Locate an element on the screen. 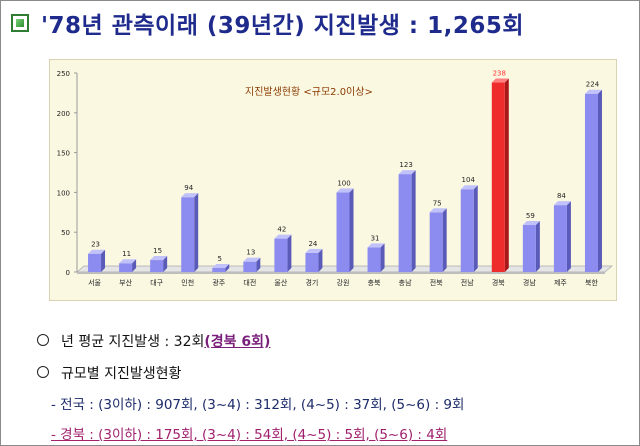  annual-average-line: 년 평균 지진발생 : 32회(경북 6회) is located at coordinates (153, 341).